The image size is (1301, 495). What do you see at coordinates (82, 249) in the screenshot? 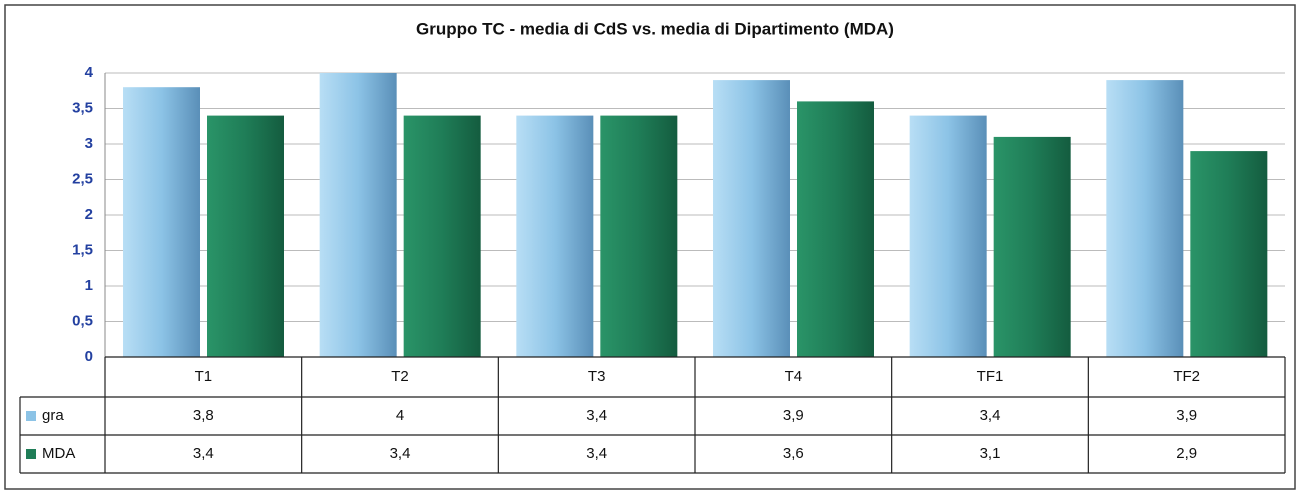
I see `y-tick-label: 1,5` at bounding box center [82, 249].